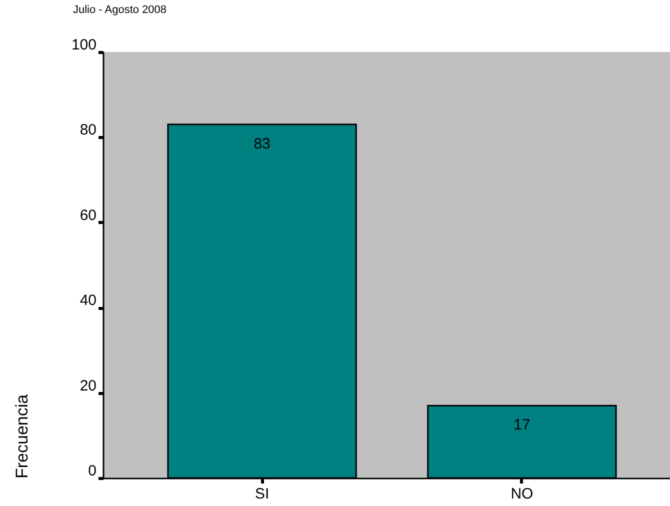 Image resolution: width=670 pixels, height=506 pixels. I want to click on y-tick-label: 20, so click(88, 385).